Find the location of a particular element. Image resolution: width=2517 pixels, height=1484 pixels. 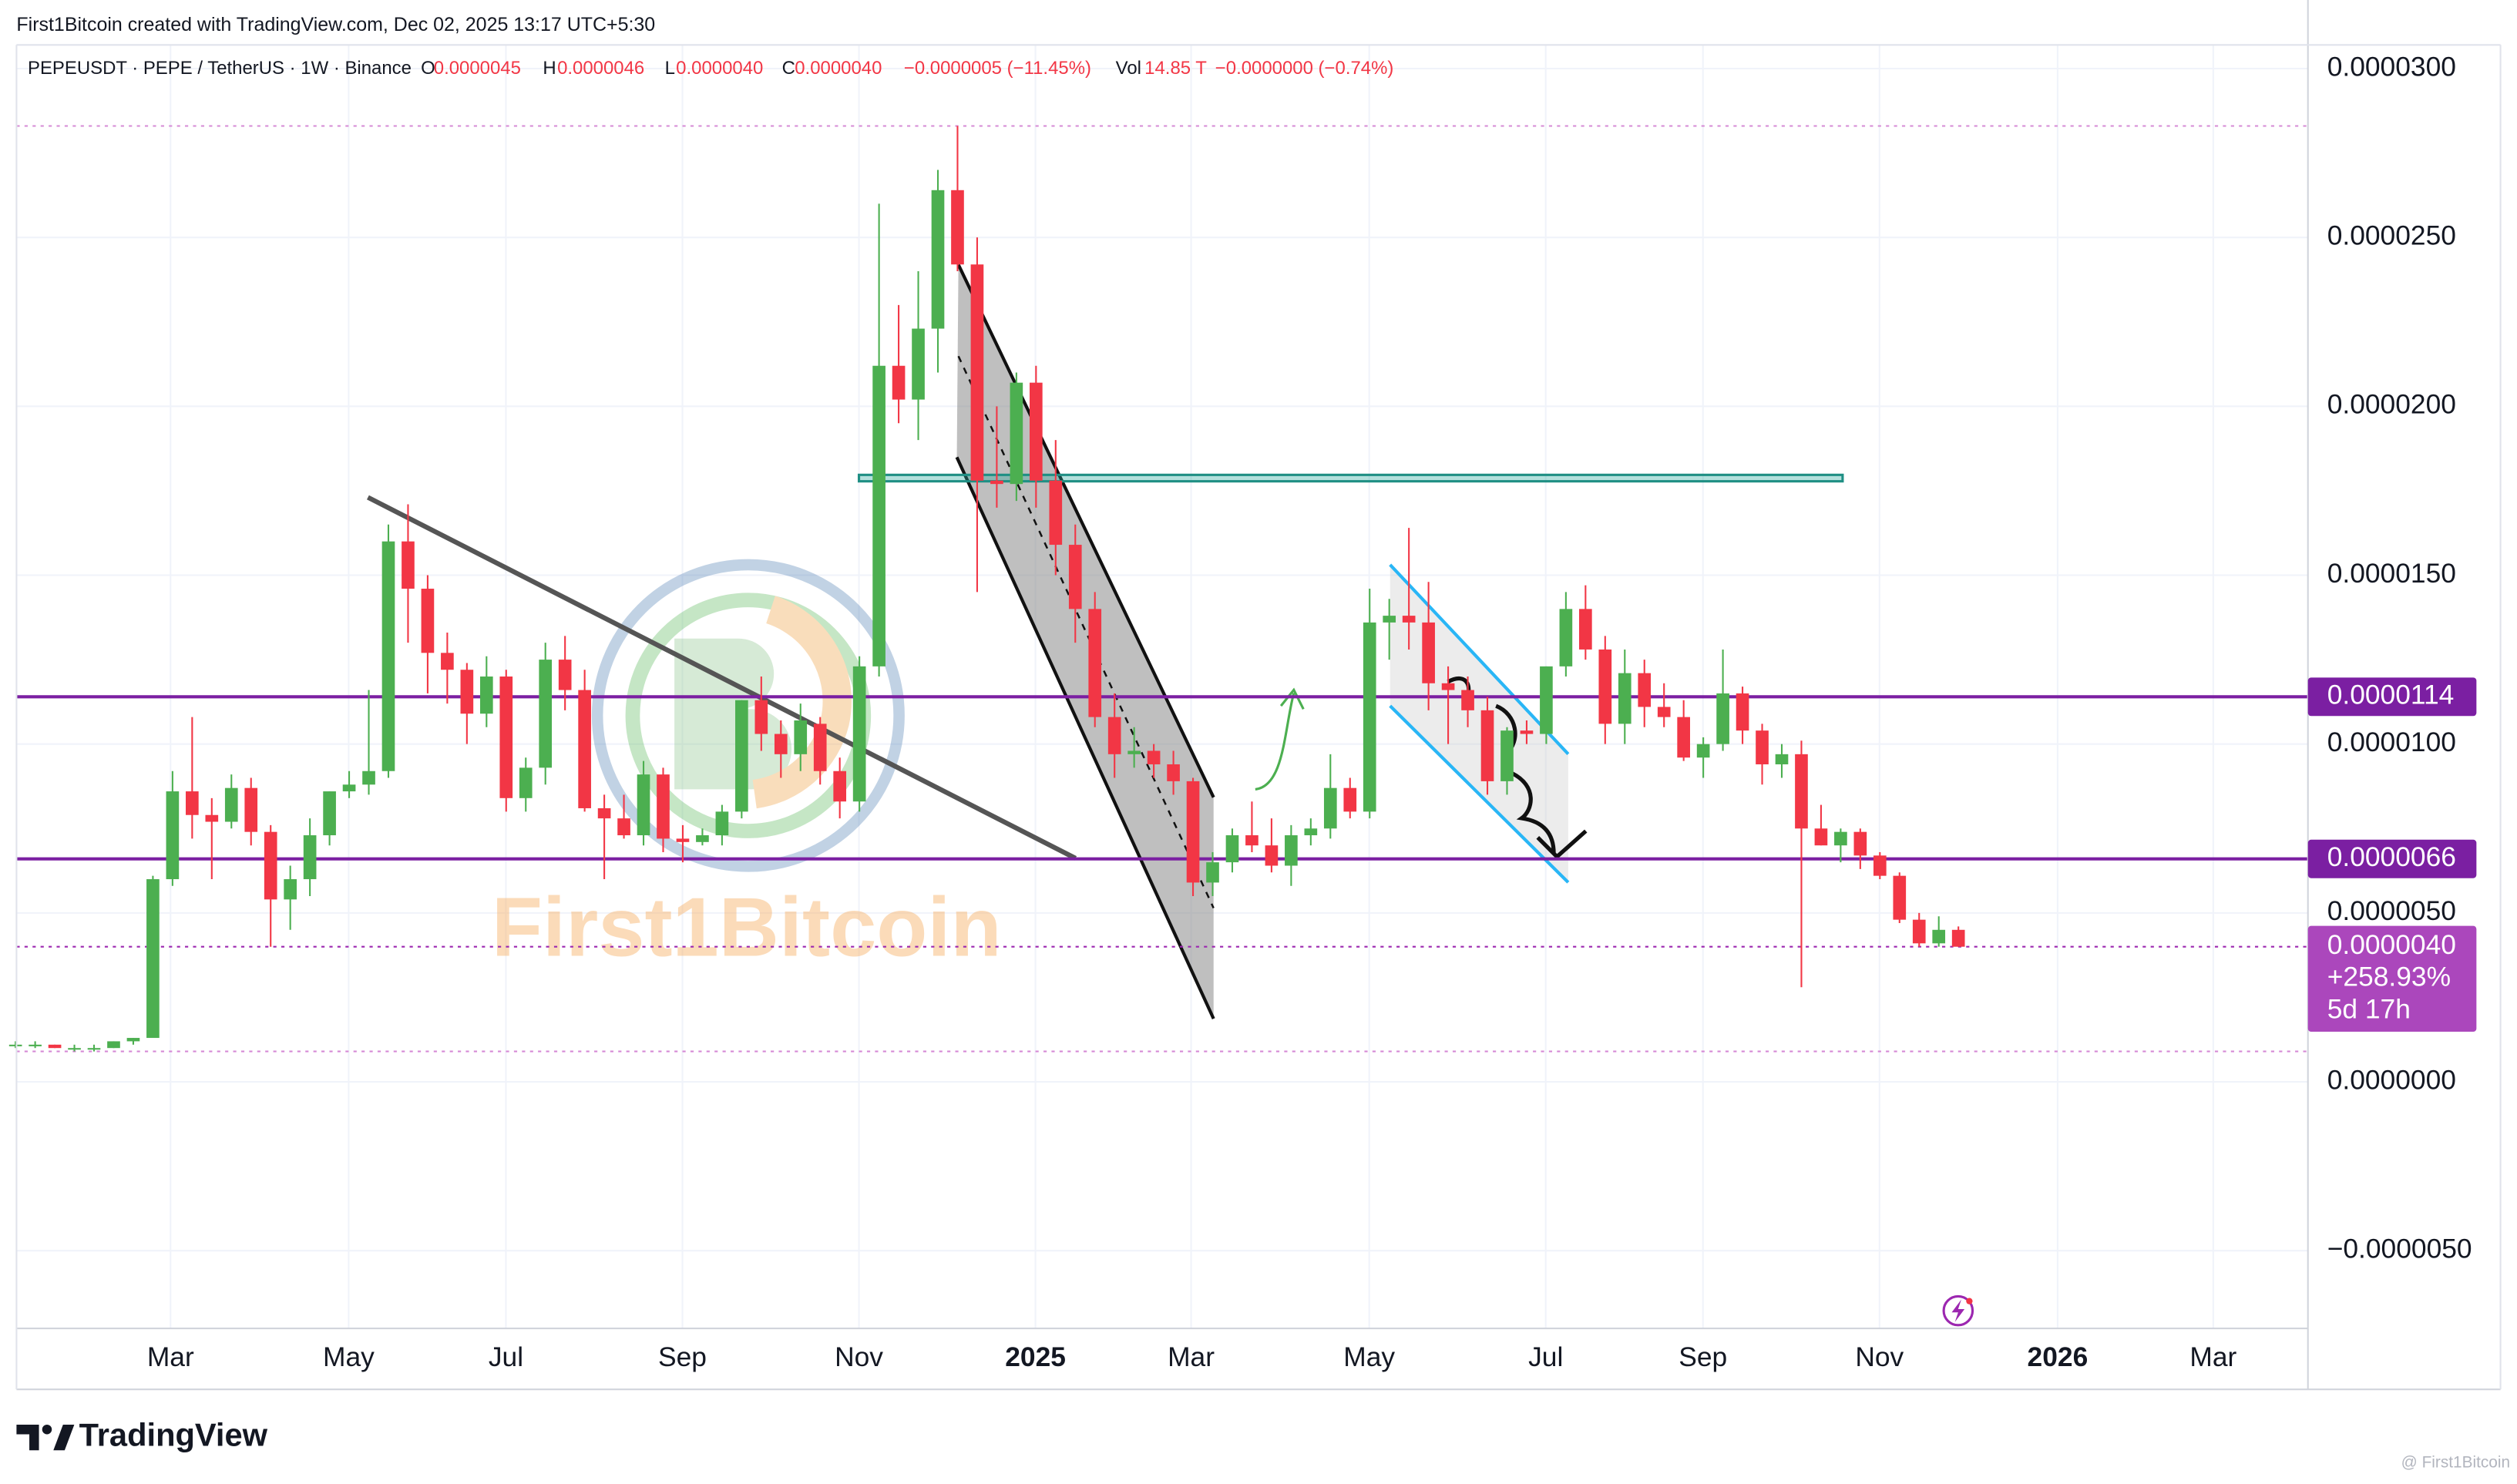

x-tick-label: May is located at coordinates (349, 1357).